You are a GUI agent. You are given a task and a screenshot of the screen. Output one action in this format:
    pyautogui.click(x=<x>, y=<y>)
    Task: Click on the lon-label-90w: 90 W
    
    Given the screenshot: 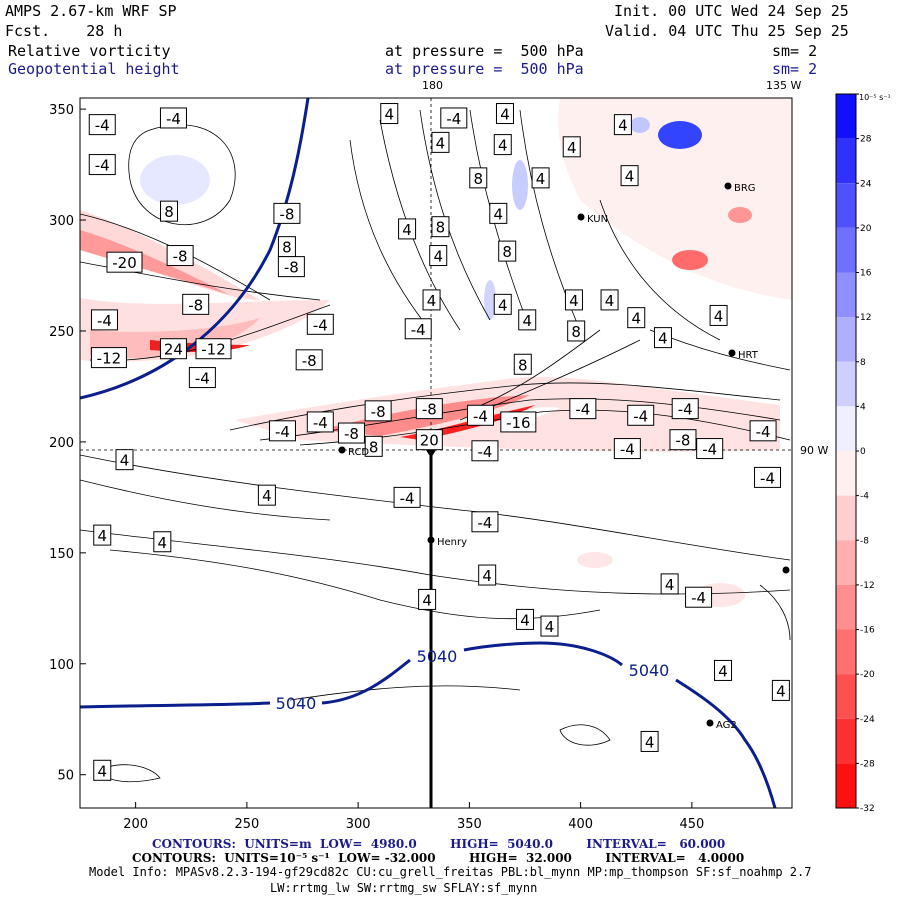 What is the action you would take?
    pyautogui.click(x=814, y=450)
    